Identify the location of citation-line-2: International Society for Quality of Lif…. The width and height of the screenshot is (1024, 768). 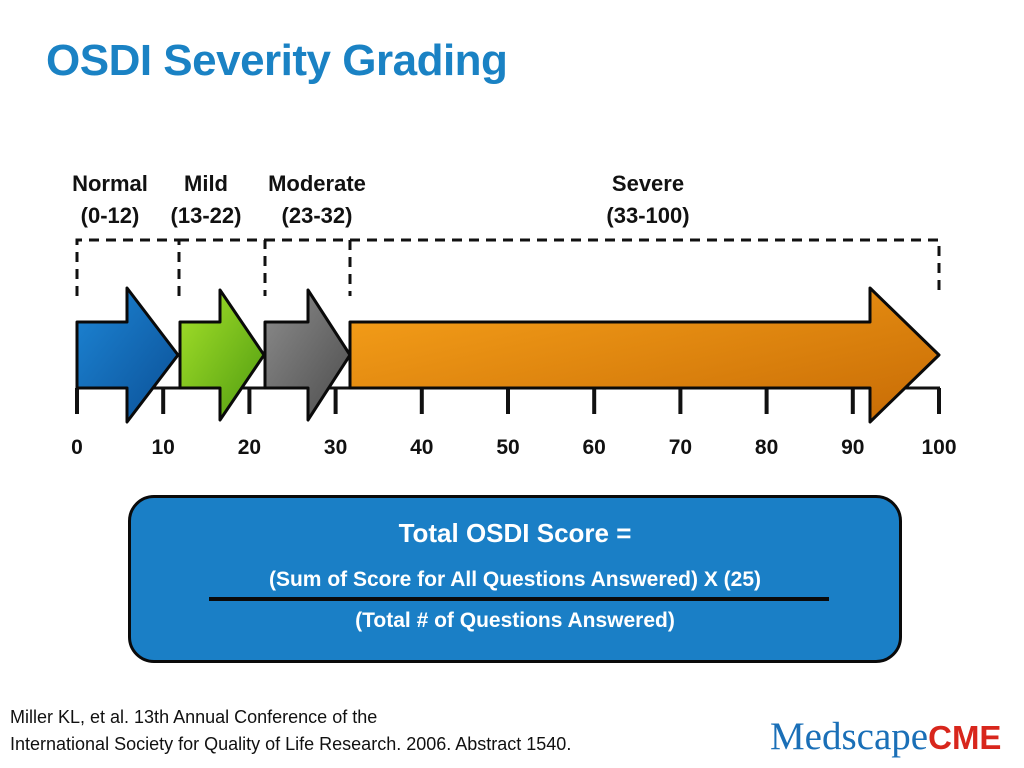
(291, 744).